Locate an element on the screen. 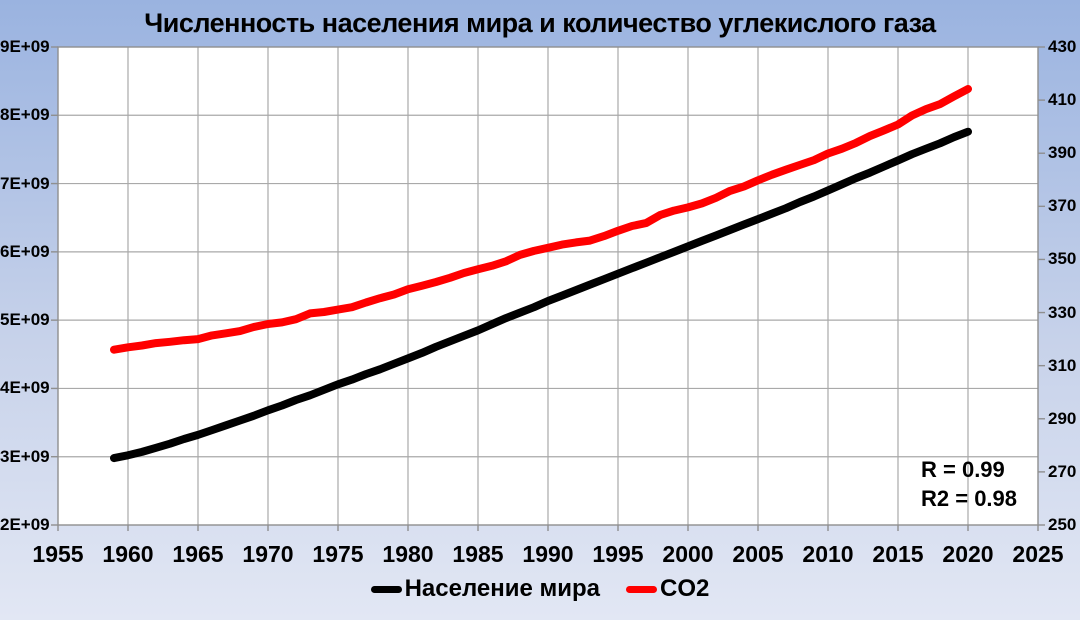  left-axis-tick-label: 9E+09 is located at coordinates (25, 46).